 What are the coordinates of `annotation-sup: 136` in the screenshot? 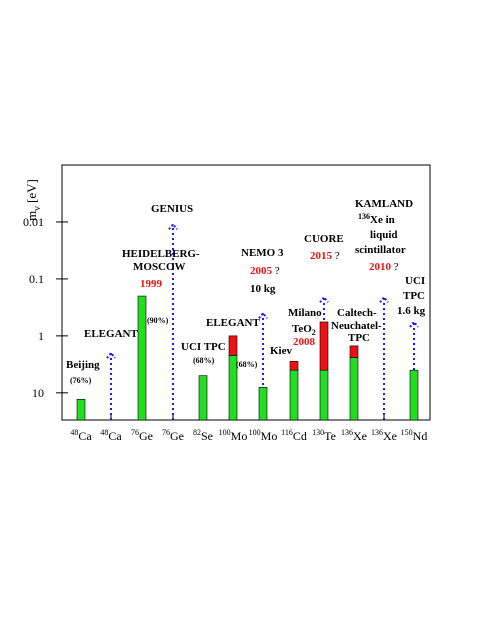 It's located at (364, 216).